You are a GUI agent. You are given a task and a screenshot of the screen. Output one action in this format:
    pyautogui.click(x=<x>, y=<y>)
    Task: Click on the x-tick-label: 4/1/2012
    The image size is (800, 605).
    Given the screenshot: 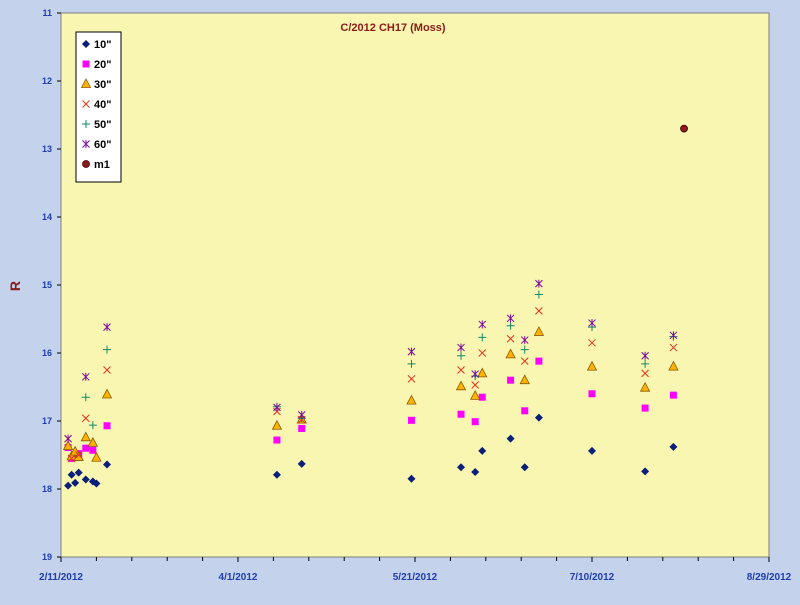 What is the action you would take?
    pyautogui.click(x=238, y=577)
    